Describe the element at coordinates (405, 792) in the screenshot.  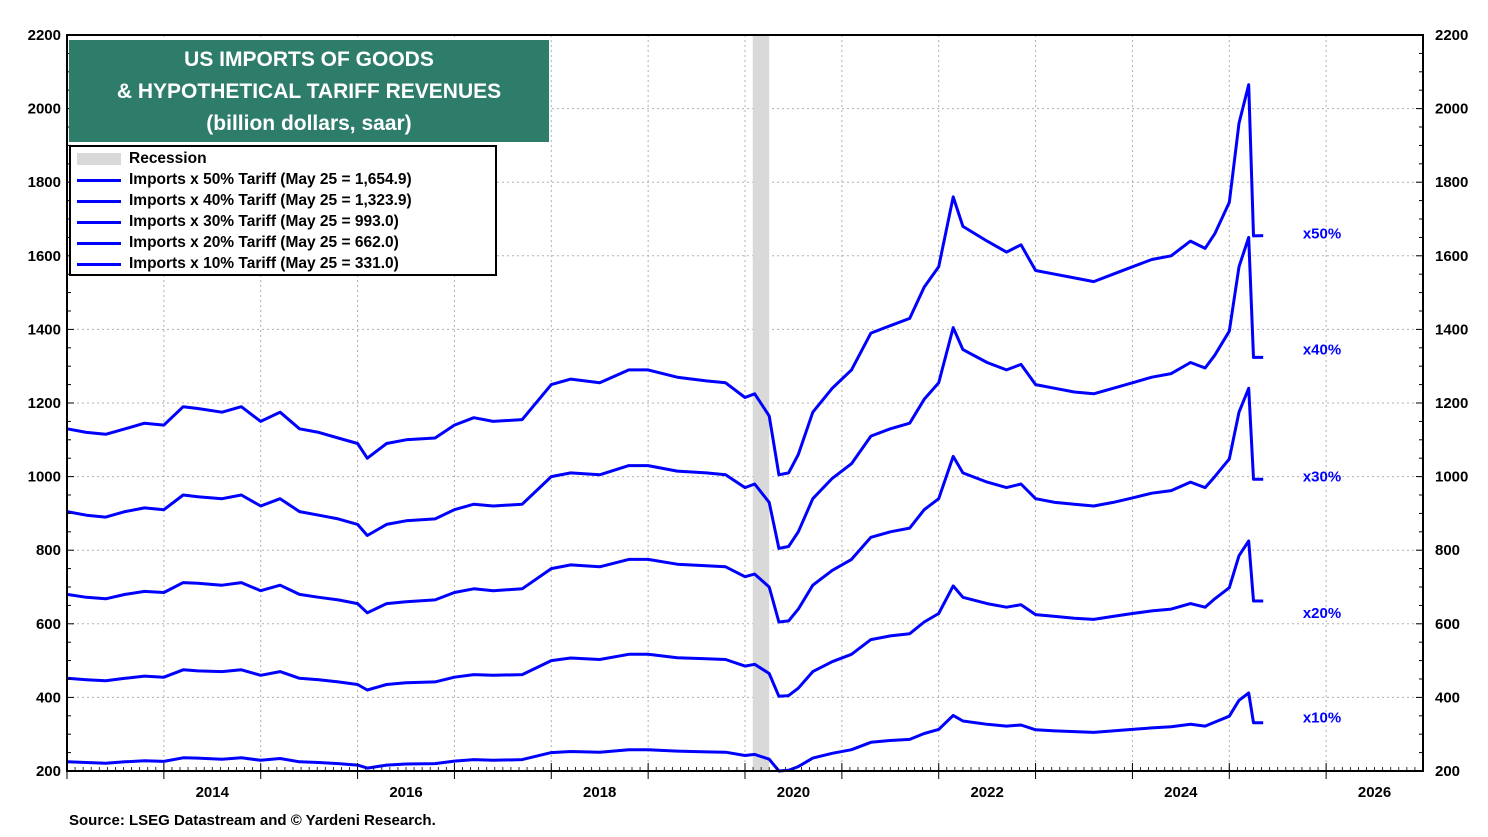
I see `x-tick-label: 2016` at that location.